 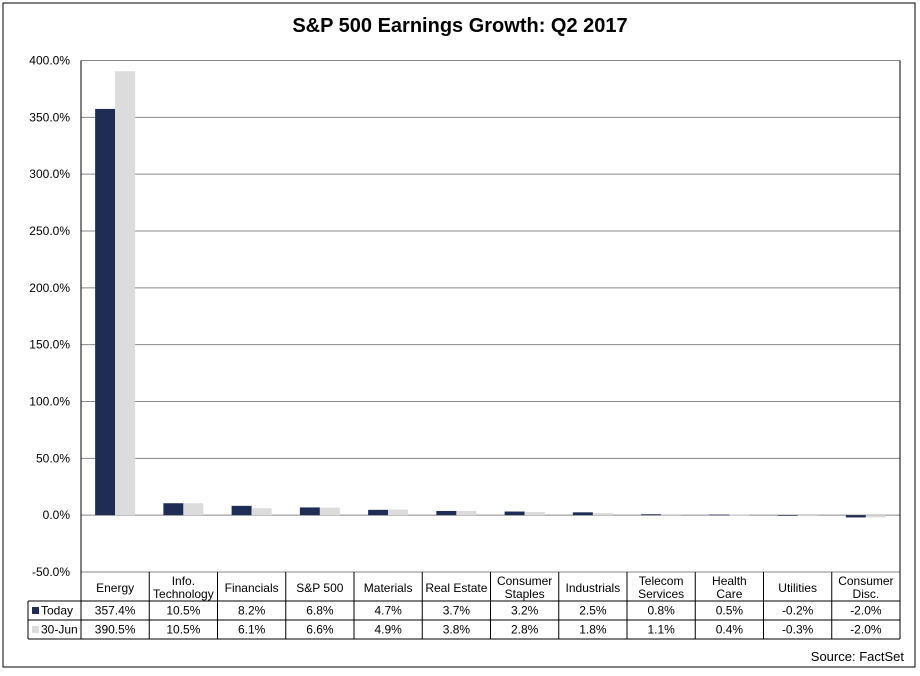 I want to click on data-label: 2.8%, so click(x=525, y=630).